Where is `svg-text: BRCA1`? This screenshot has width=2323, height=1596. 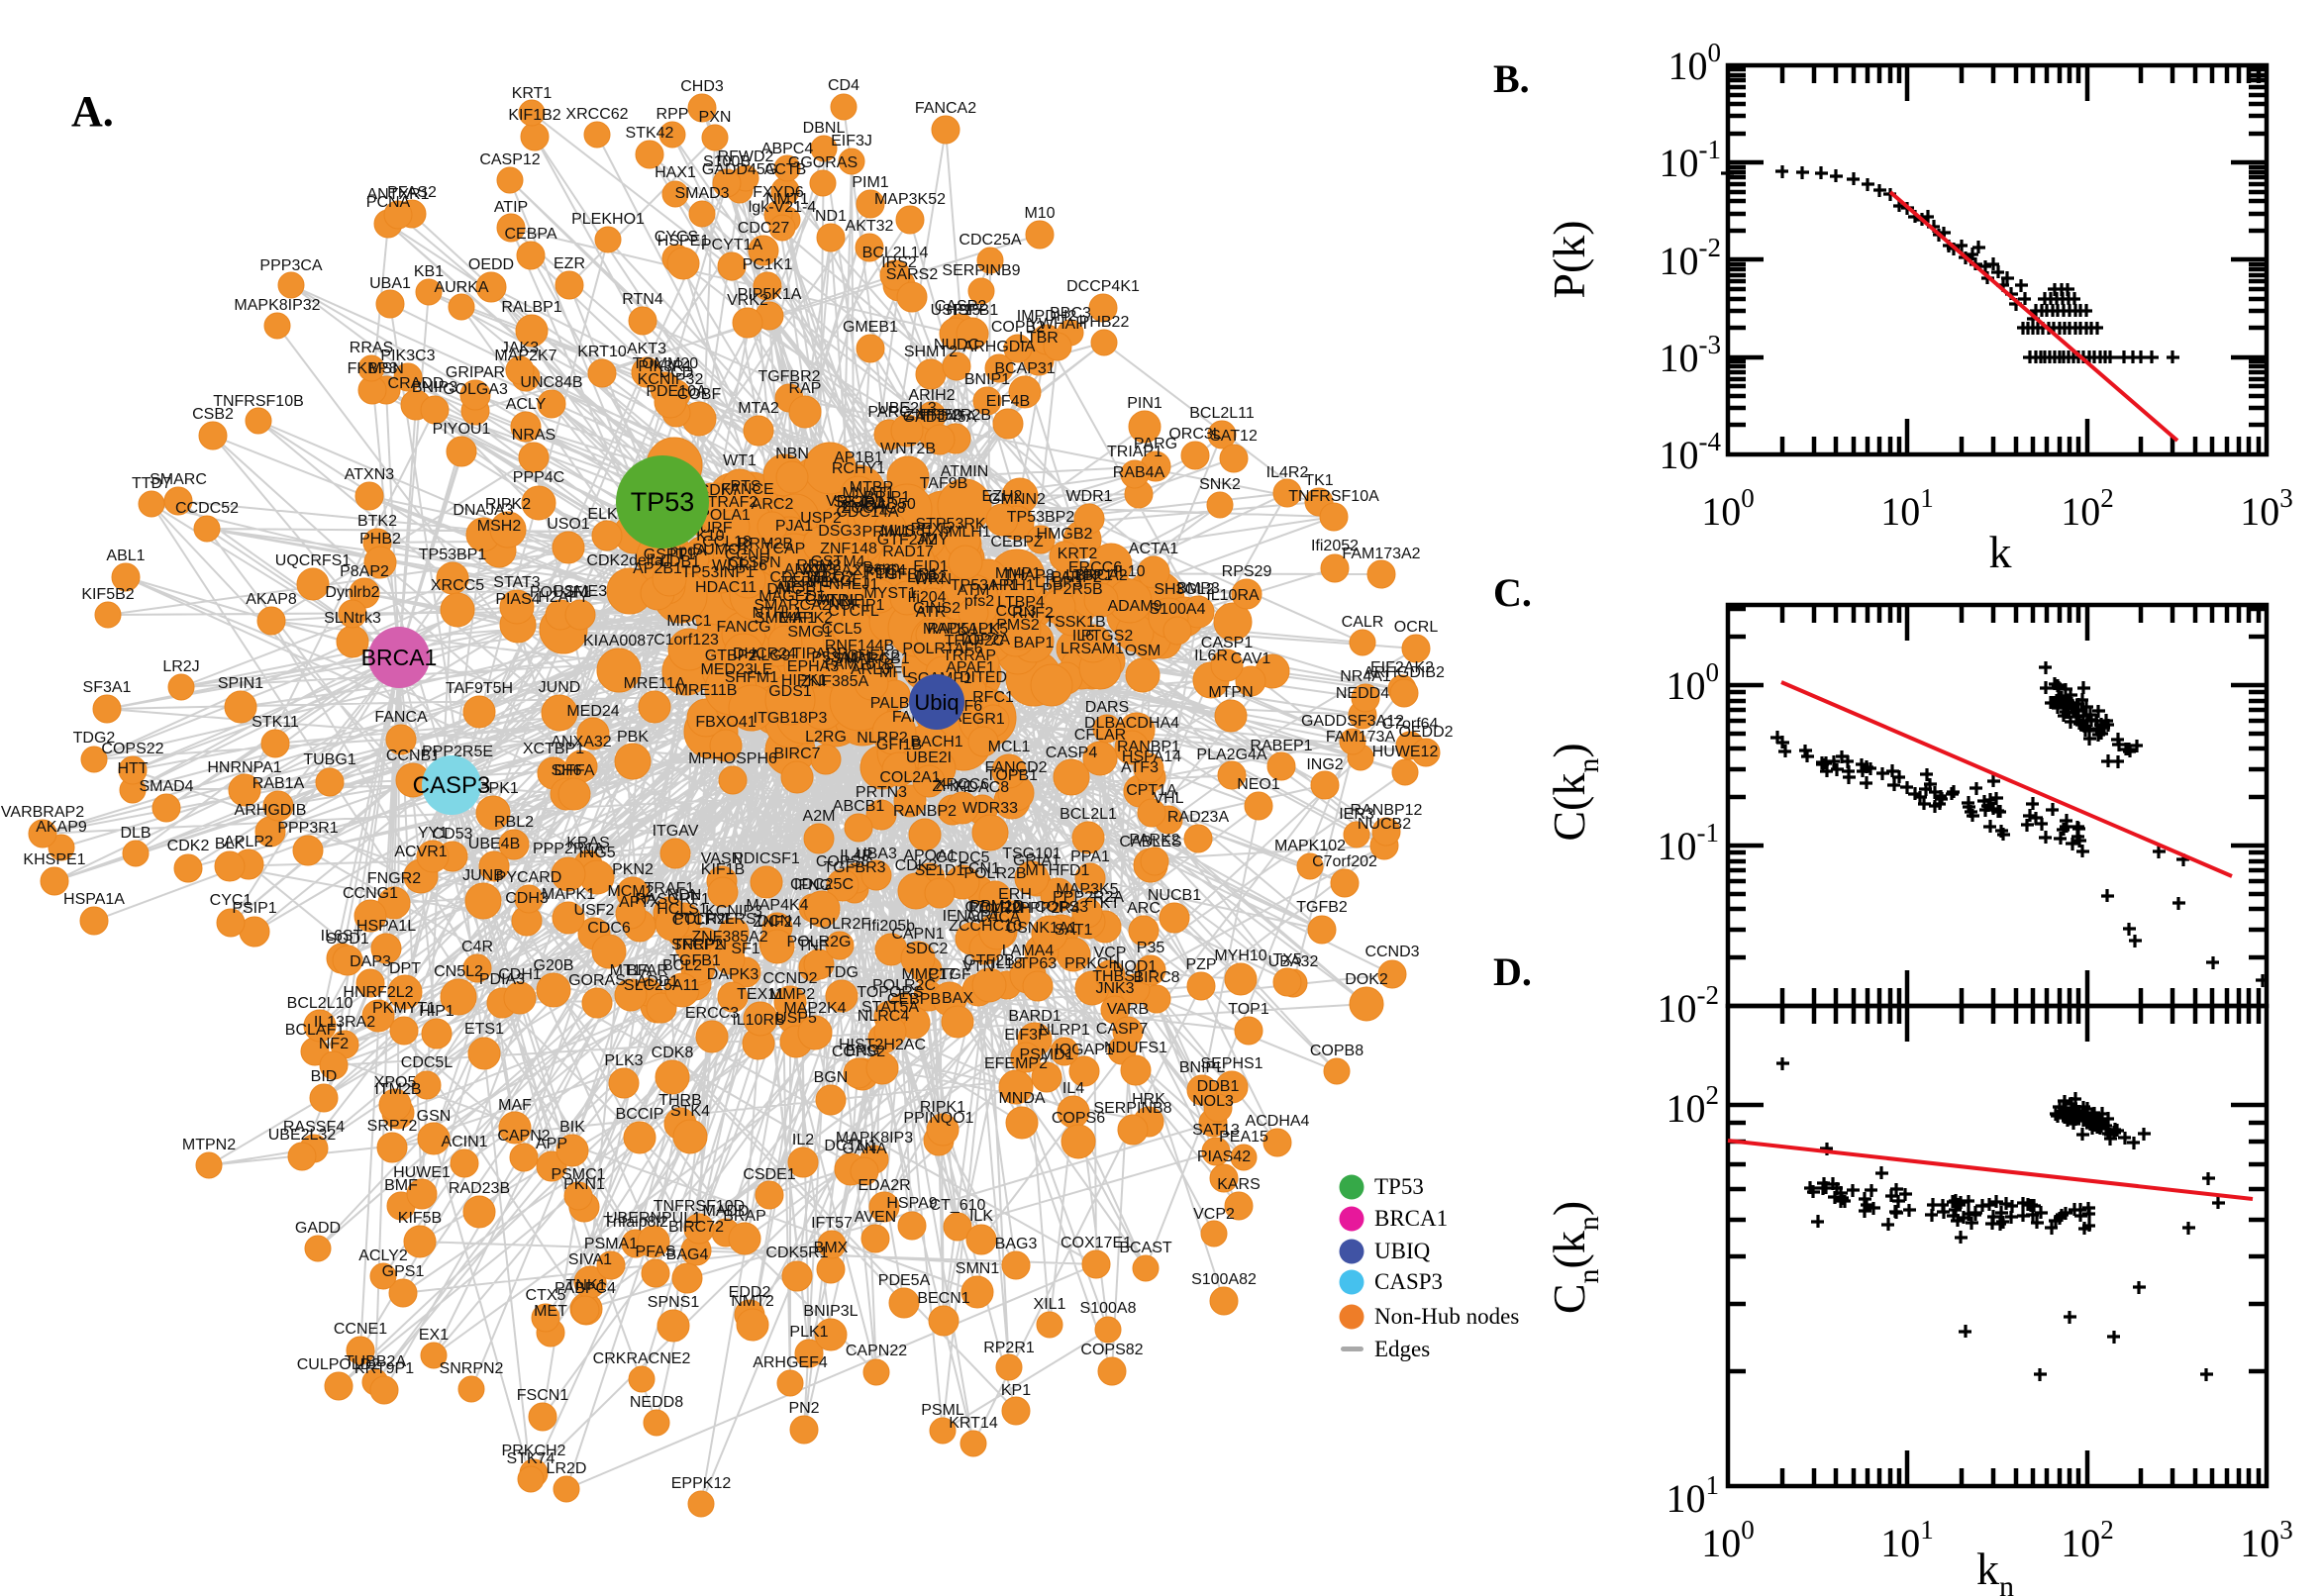
svg-text: BRCA1 is located at coordinates (1411, 1218).